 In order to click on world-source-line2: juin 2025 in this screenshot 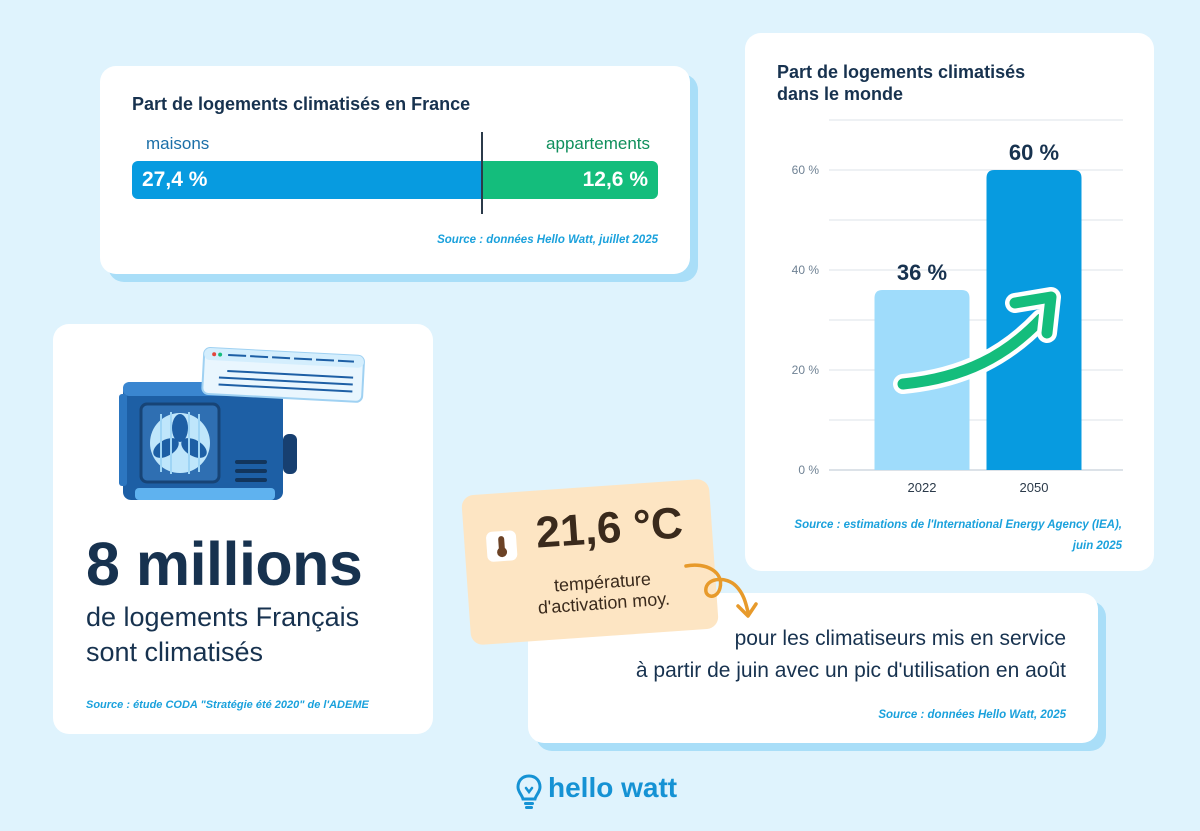, I will do `click(1097, 546)`.